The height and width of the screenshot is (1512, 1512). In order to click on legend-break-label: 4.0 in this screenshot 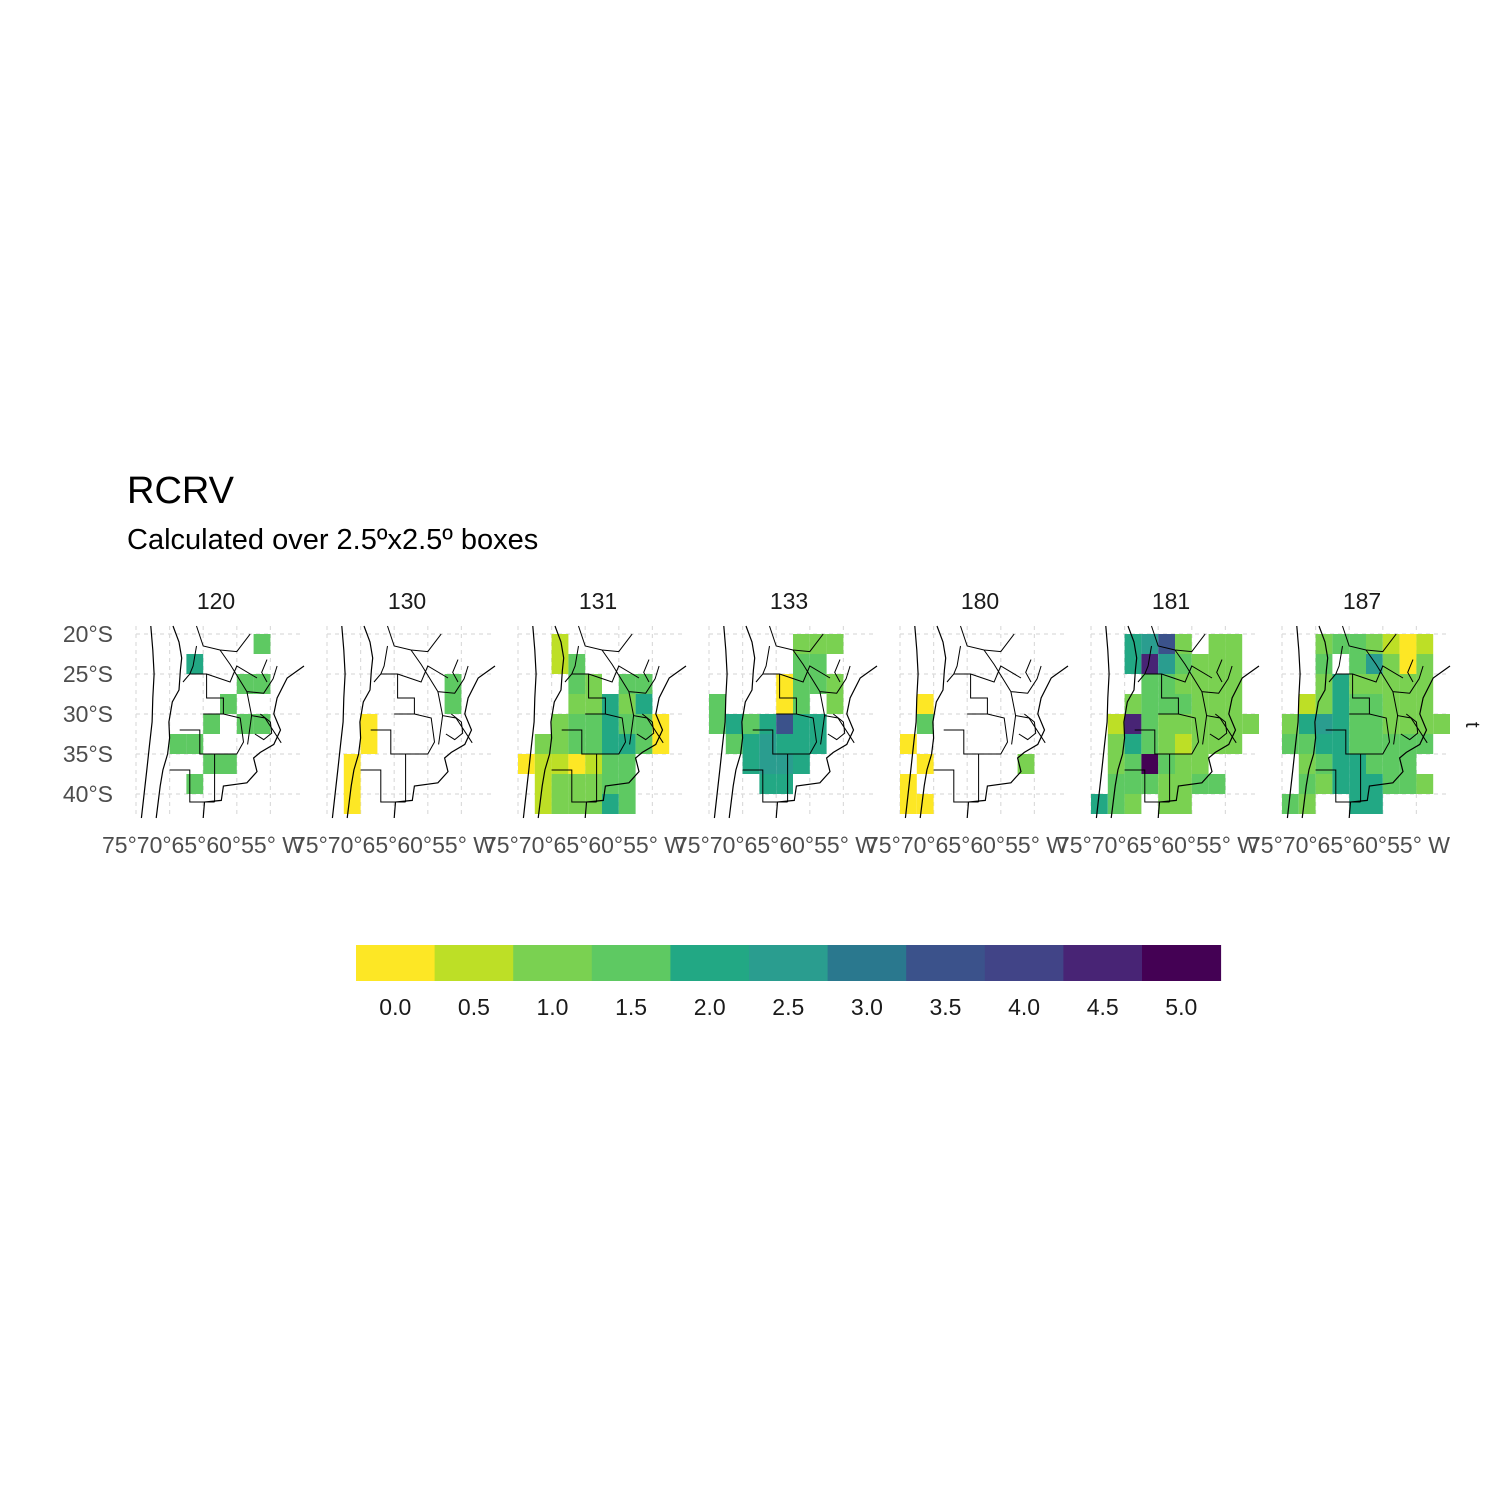, I will do `click(1024, 1007)`.